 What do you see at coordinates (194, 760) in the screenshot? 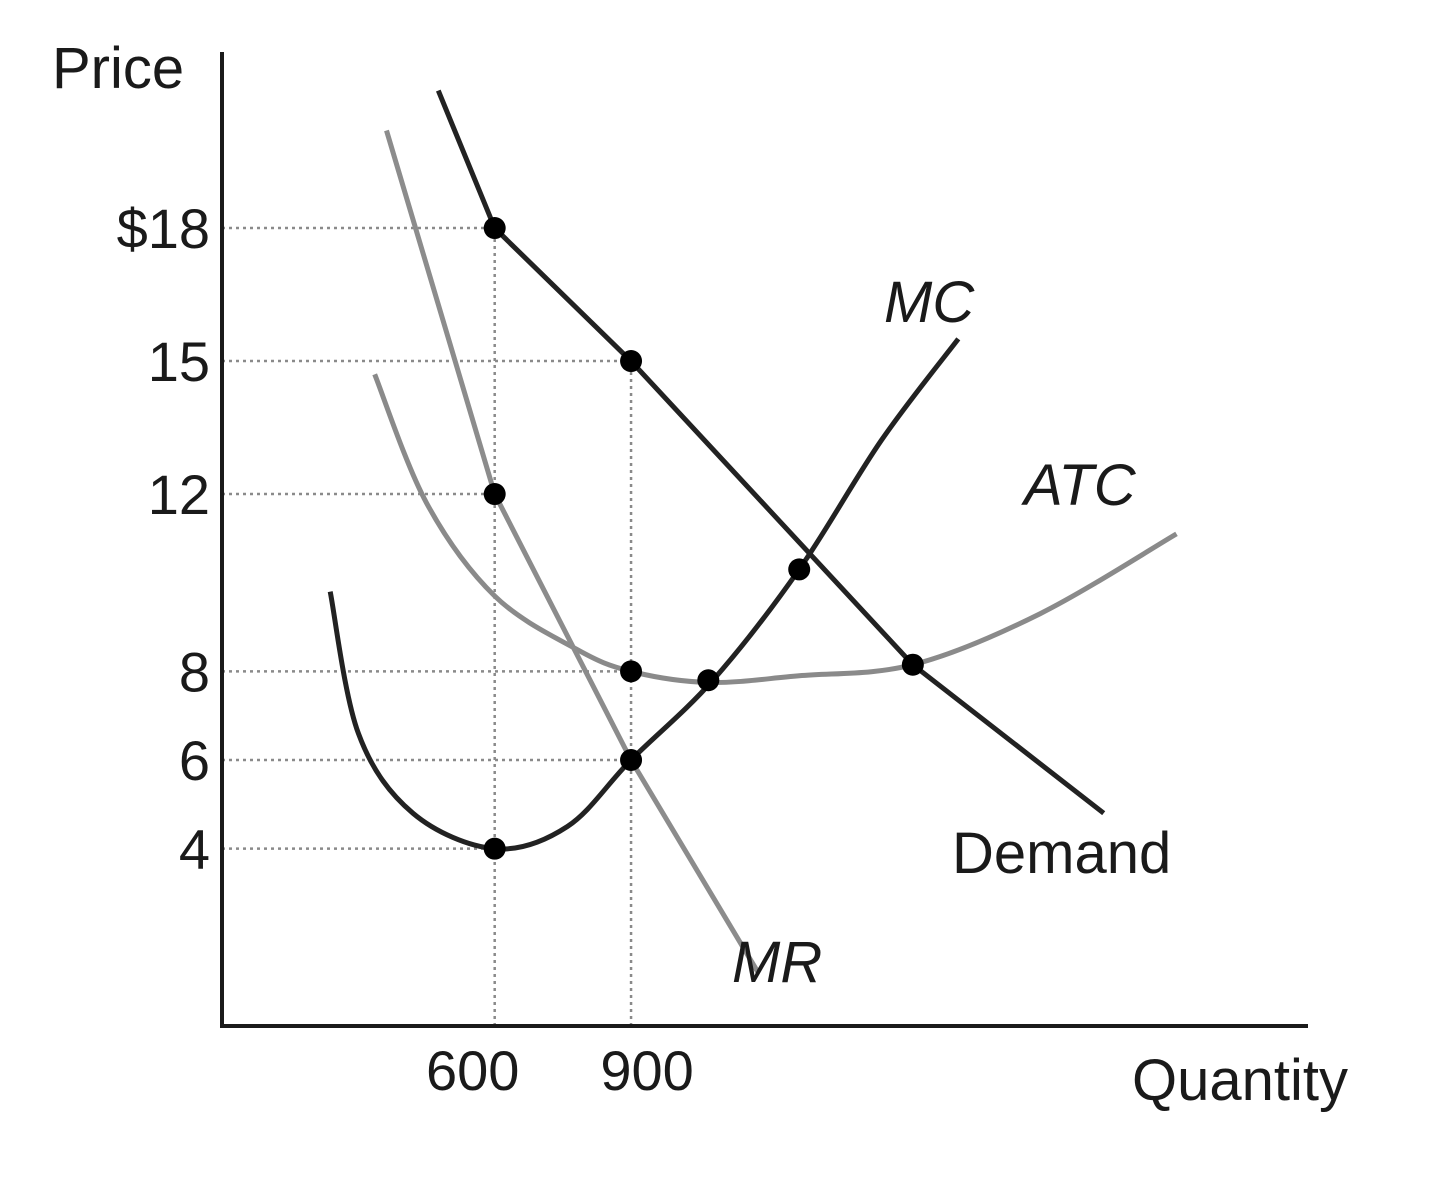
I see `y-tick-label: 6` at bounding box center [194, 760].